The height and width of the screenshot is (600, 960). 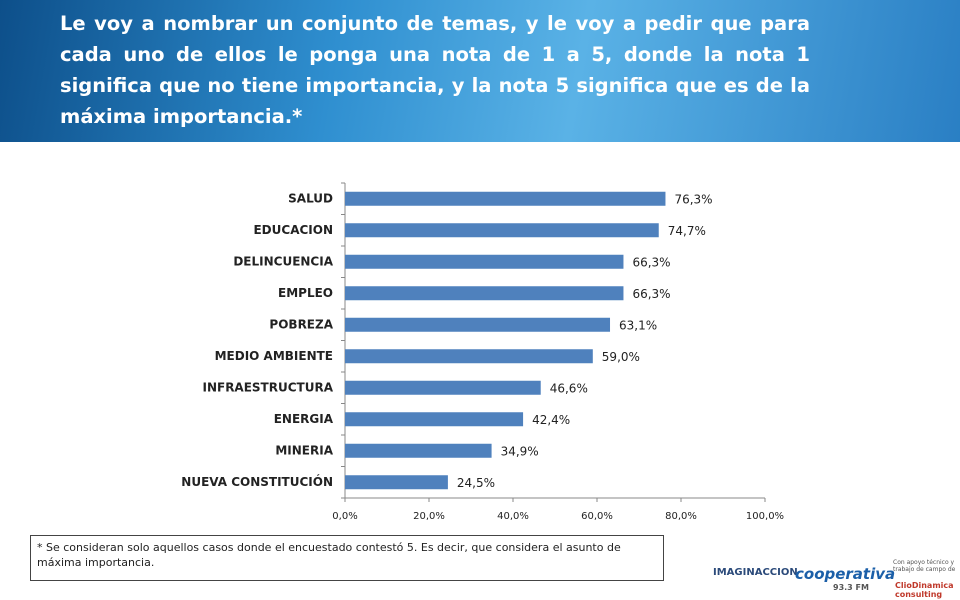 I want to click on category-label: DELINCUENCIA, so click(x=283, y=261).